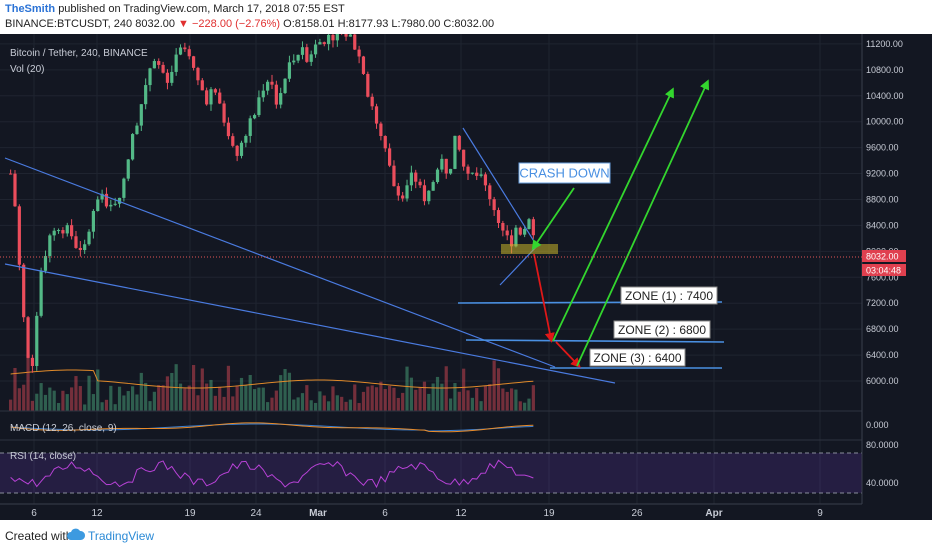 This screenshot has width=932, height=550. Describe the element at coordinates (882, 445) in the screenshot. I see `rsi-axis-tick-80: 80.0000` at that location.